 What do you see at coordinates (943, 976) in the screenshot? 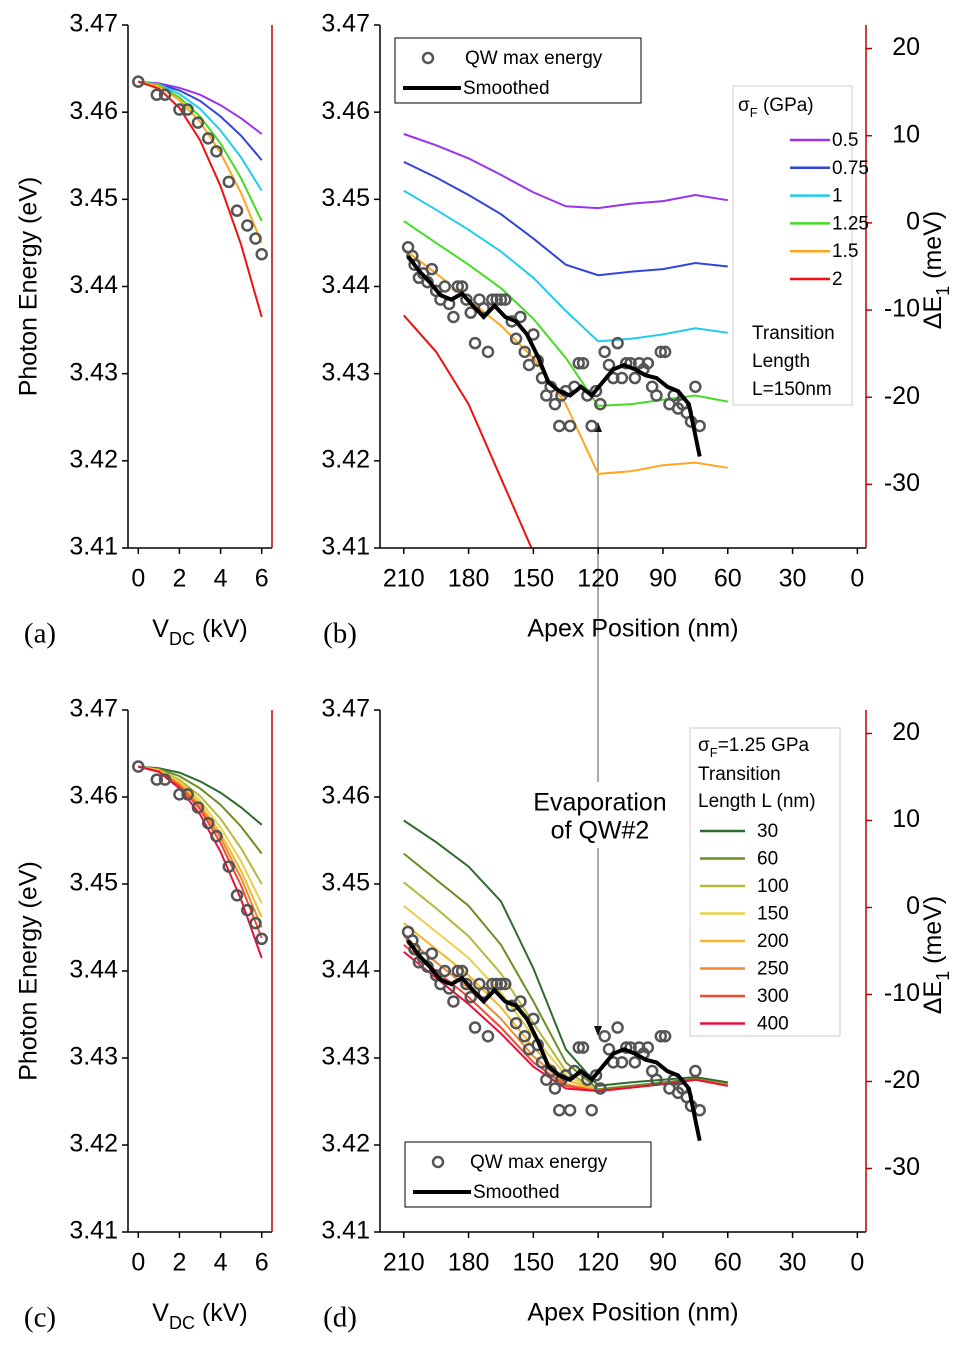
I see `y2-axis-label-part: 1` at bounding box center [943, 976].